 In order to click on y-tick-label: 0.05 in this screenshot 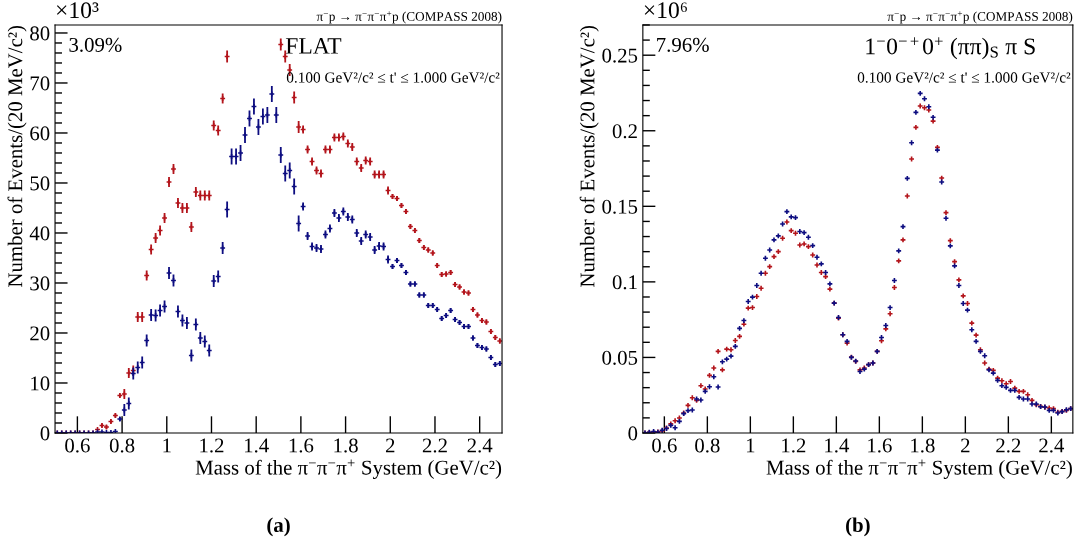, I will do `click(620, 357)`.